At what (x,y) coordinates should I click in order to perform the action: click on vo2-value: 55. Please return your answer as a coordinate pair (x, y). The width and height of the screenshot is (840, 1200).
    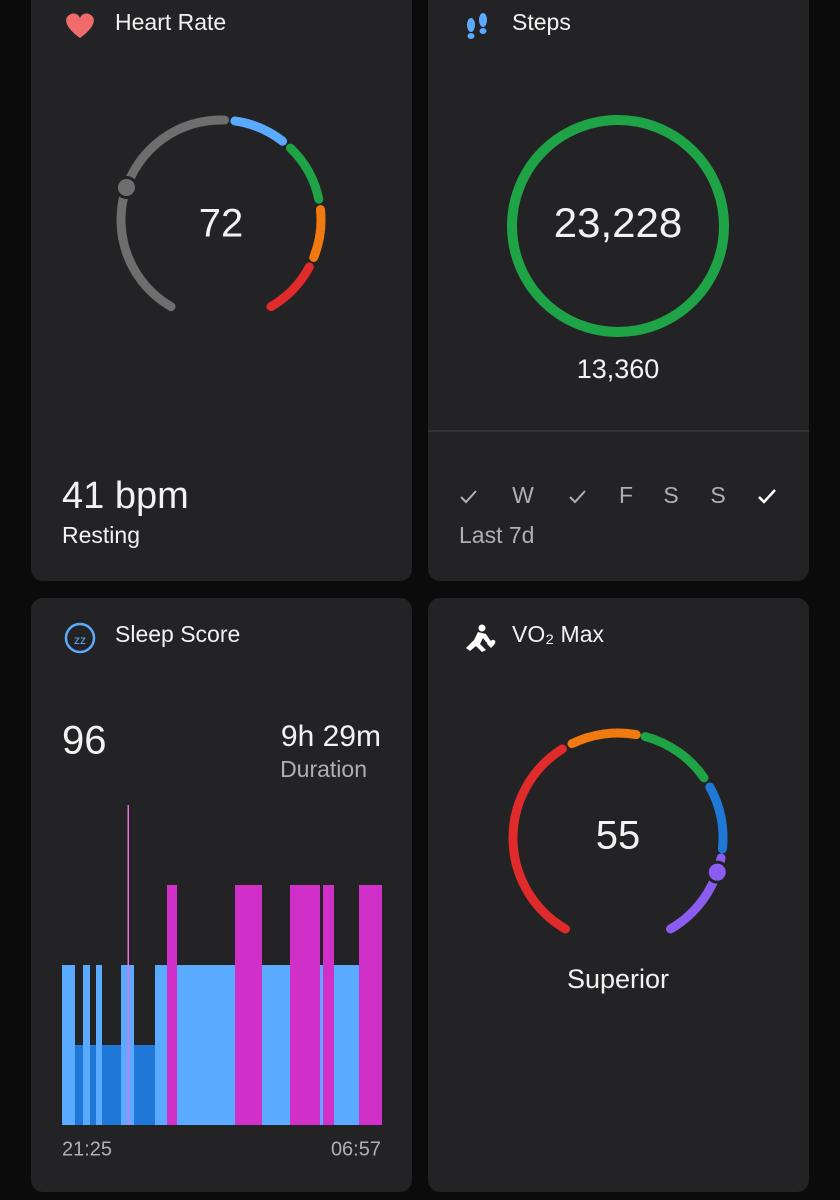
    Looking at the image, I should click on (618, 836).